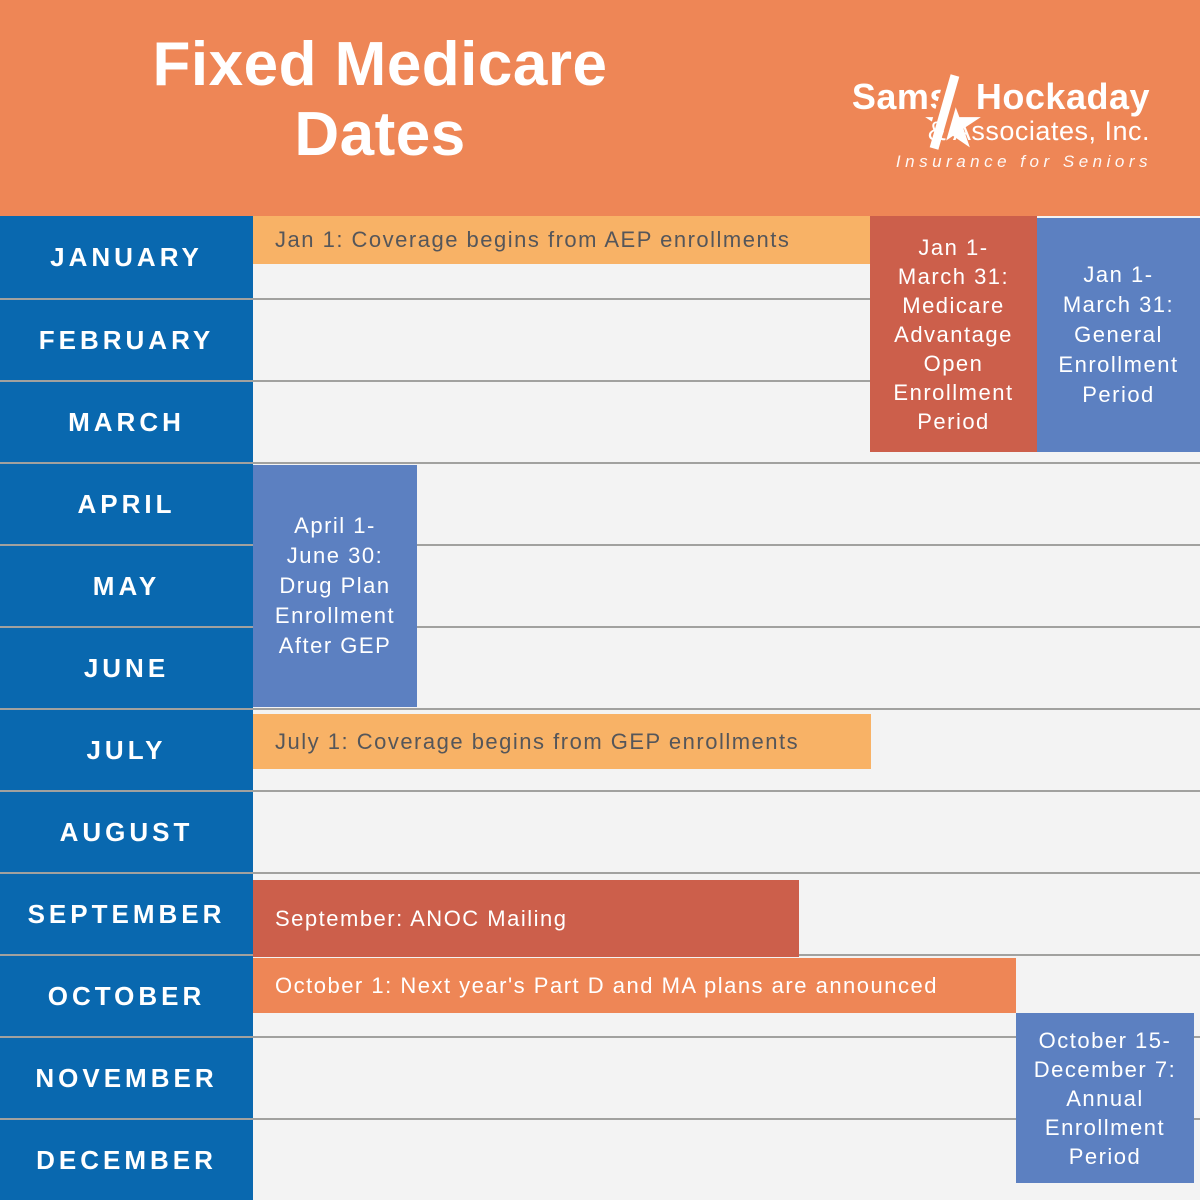 This screenshot has width=1200, height=1200. What do you see at coordinates (126, 996) in the screenshot?
I see `month-cell-october: OCTOBER` at bounding box center [126, 996].